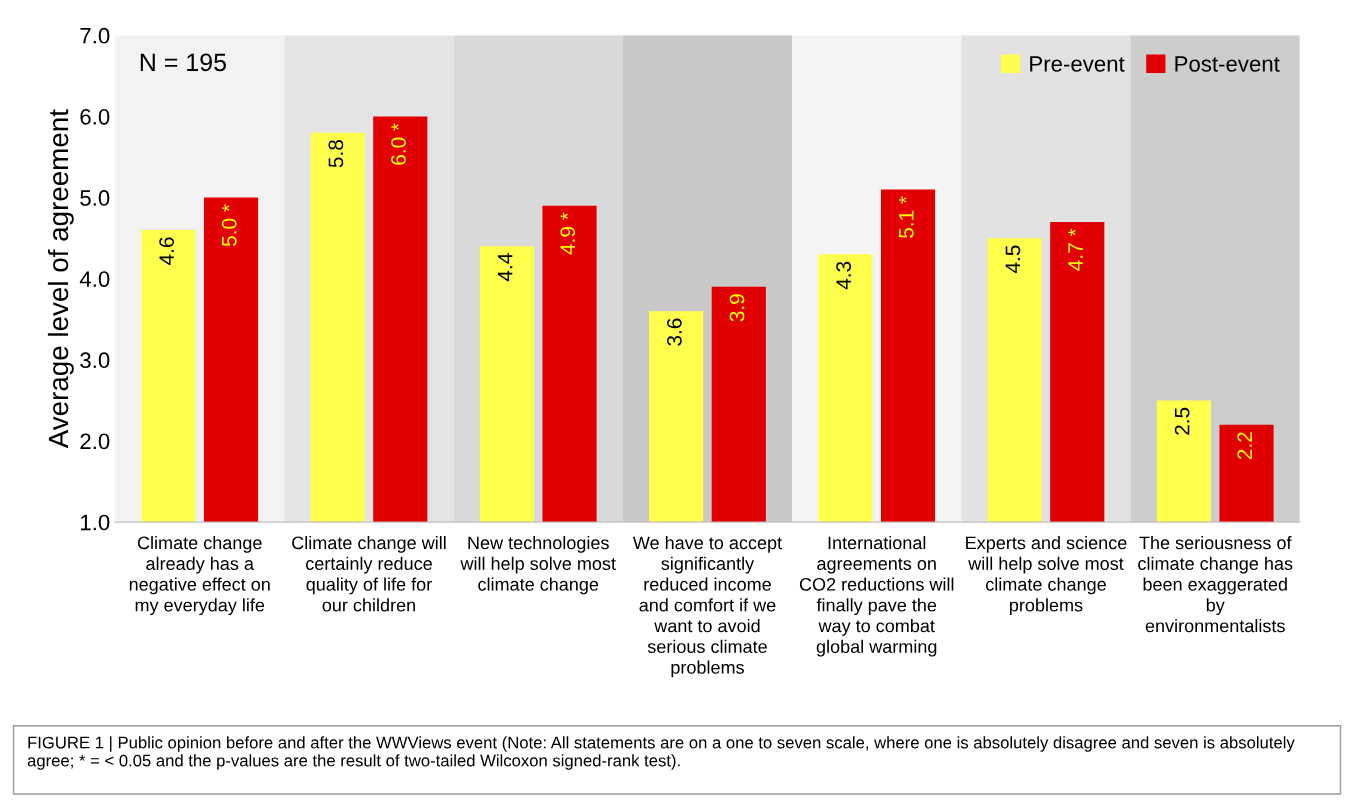 The width and height of the screenshot is (1354, 802). What do you see at coordinates (1244, 446) in the screenshot?
I see `data-label: 2.2` at bounding box center [1244, 446].